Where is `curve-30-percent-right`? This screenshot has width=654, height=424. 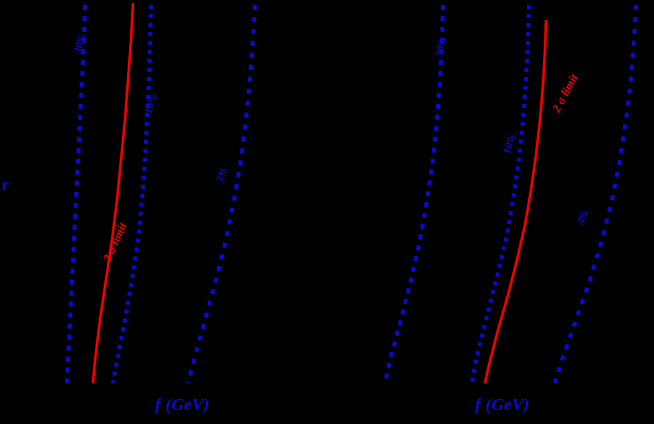 curve-30-percent-right is located at coordinates (414, 194).